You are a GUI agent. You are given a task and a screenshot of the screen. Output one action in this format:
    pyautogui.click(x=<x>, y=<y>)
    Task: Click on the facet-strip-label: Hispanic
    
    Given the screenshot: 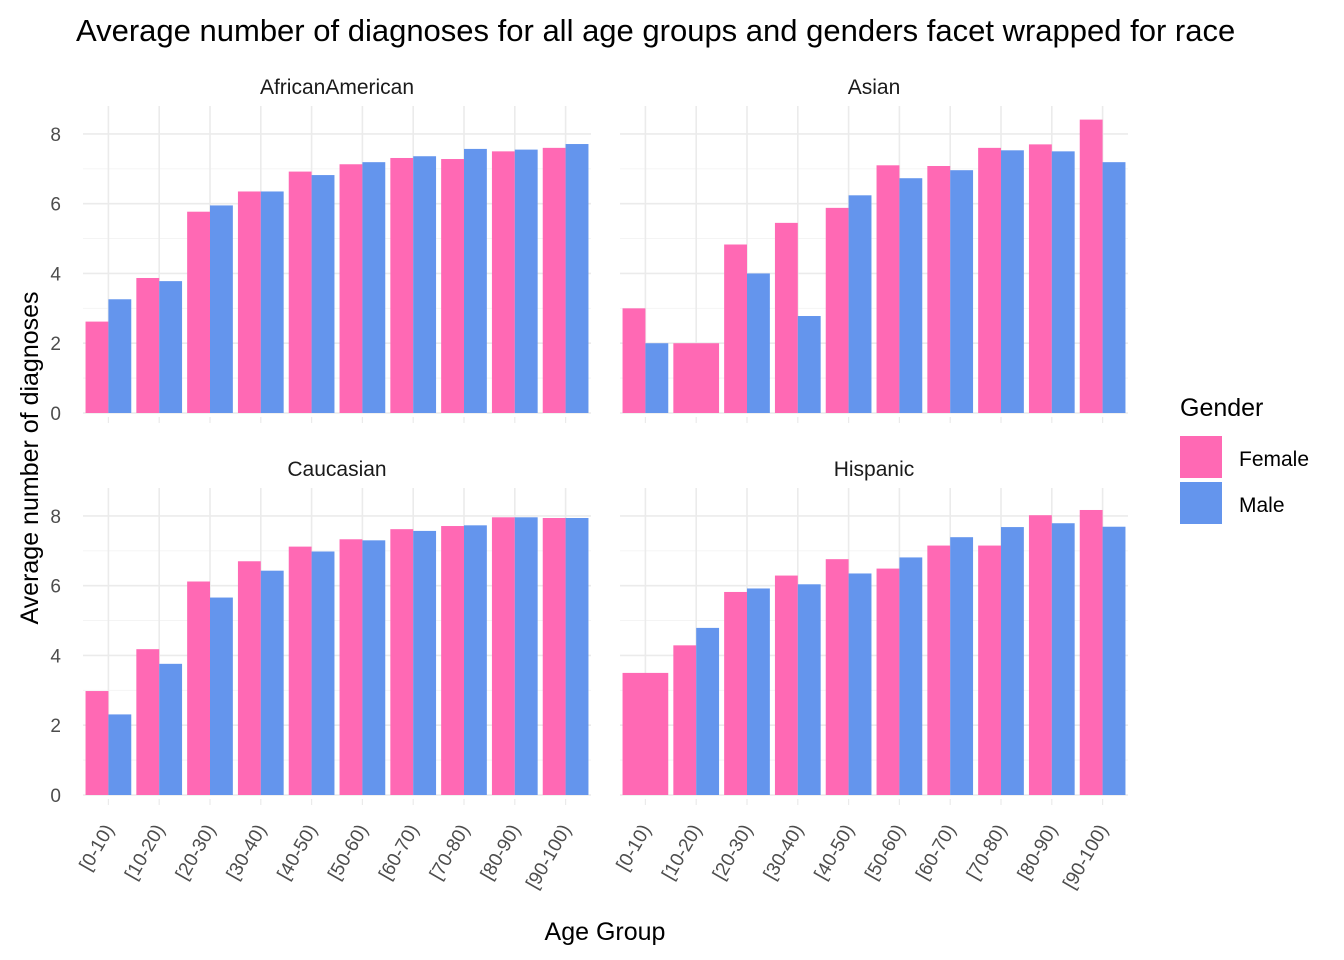 What is the action you would take?
    pyautogui.click(x=874, y=469)
    